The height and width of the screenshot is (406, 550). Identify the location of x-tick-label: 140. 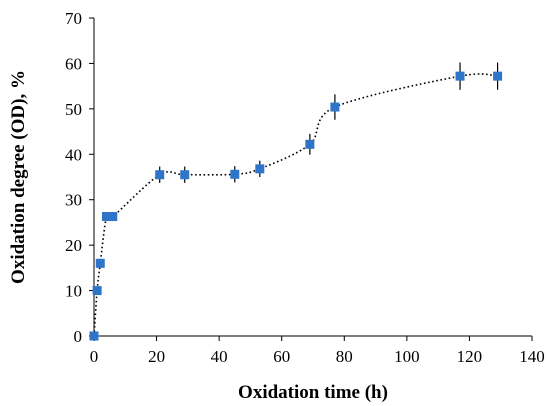
(532, 356).